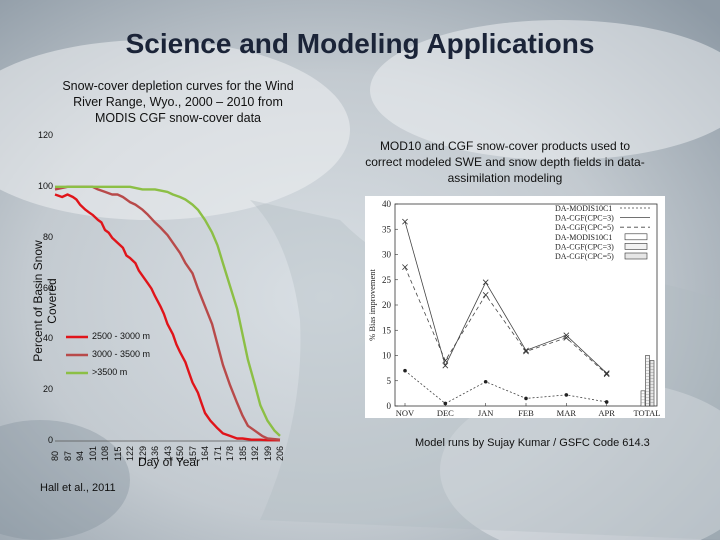  Describe the element at coordinates (405, 413) in the screenshot. I see `inset-xtick: NOV` at that location.